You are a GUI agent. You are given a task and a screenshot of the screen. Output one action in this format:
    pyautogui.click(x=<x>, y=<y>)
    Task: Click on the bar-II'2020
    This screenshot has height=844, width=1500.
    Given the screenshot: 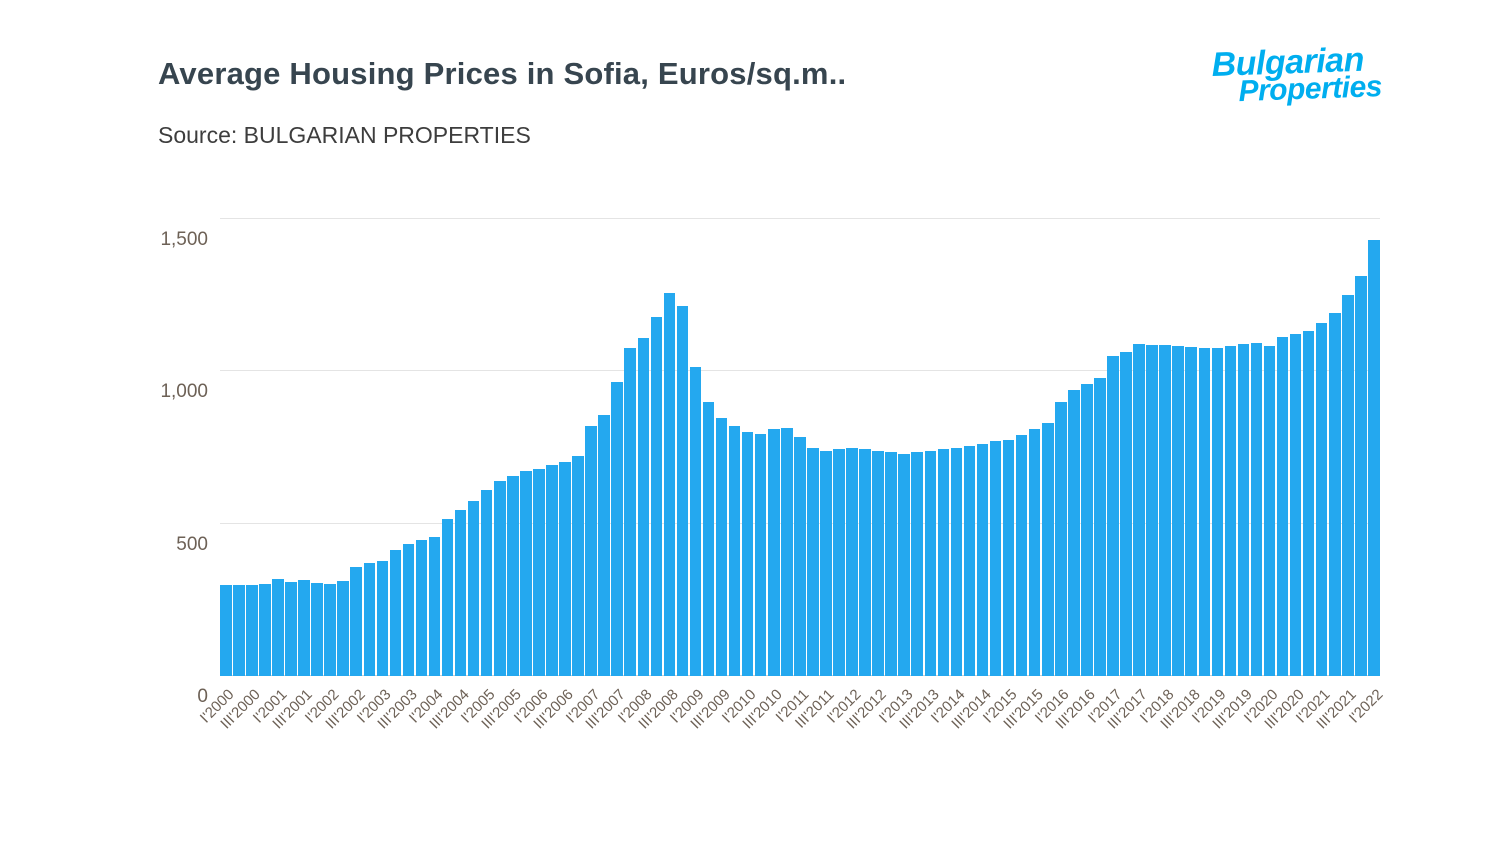 What is the action you would take?
    pyautogui.click(x=1282, y=506)
    